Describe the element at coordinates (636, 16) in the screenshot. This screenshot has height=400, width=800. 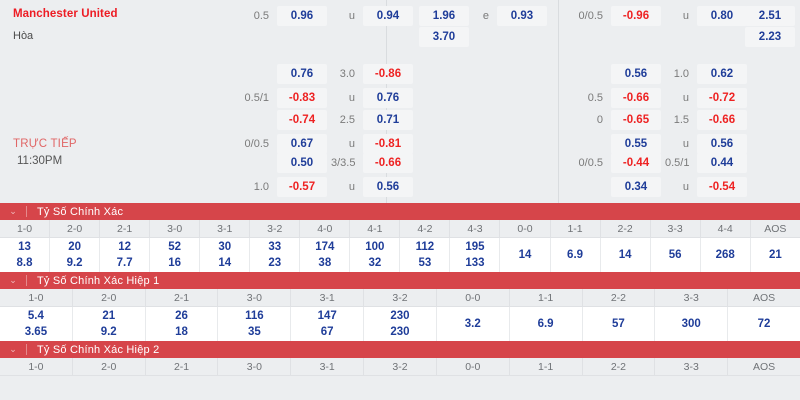
I see `odds-value-r1-groupE: -0.96` at that location.